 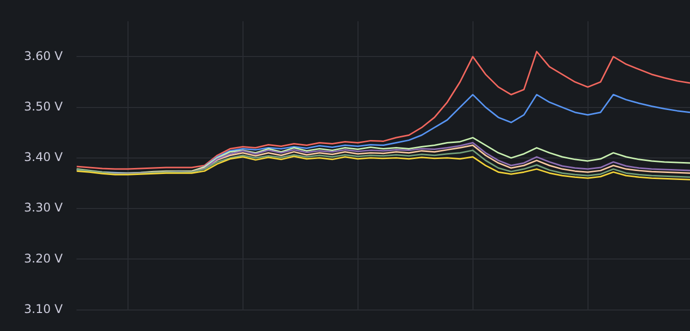 What do you see at coordinates (44, 55) in the screenshot?
I see `y-tick-label: 3.60 V` at bounding box center [44, 55].